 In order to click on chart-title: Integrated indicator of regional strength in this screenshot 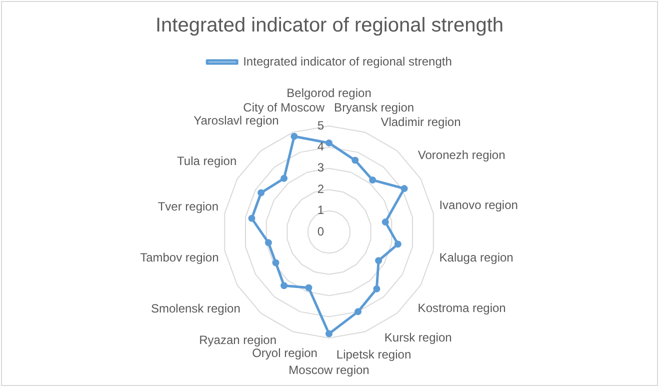, I will do `click(330, 25)`.